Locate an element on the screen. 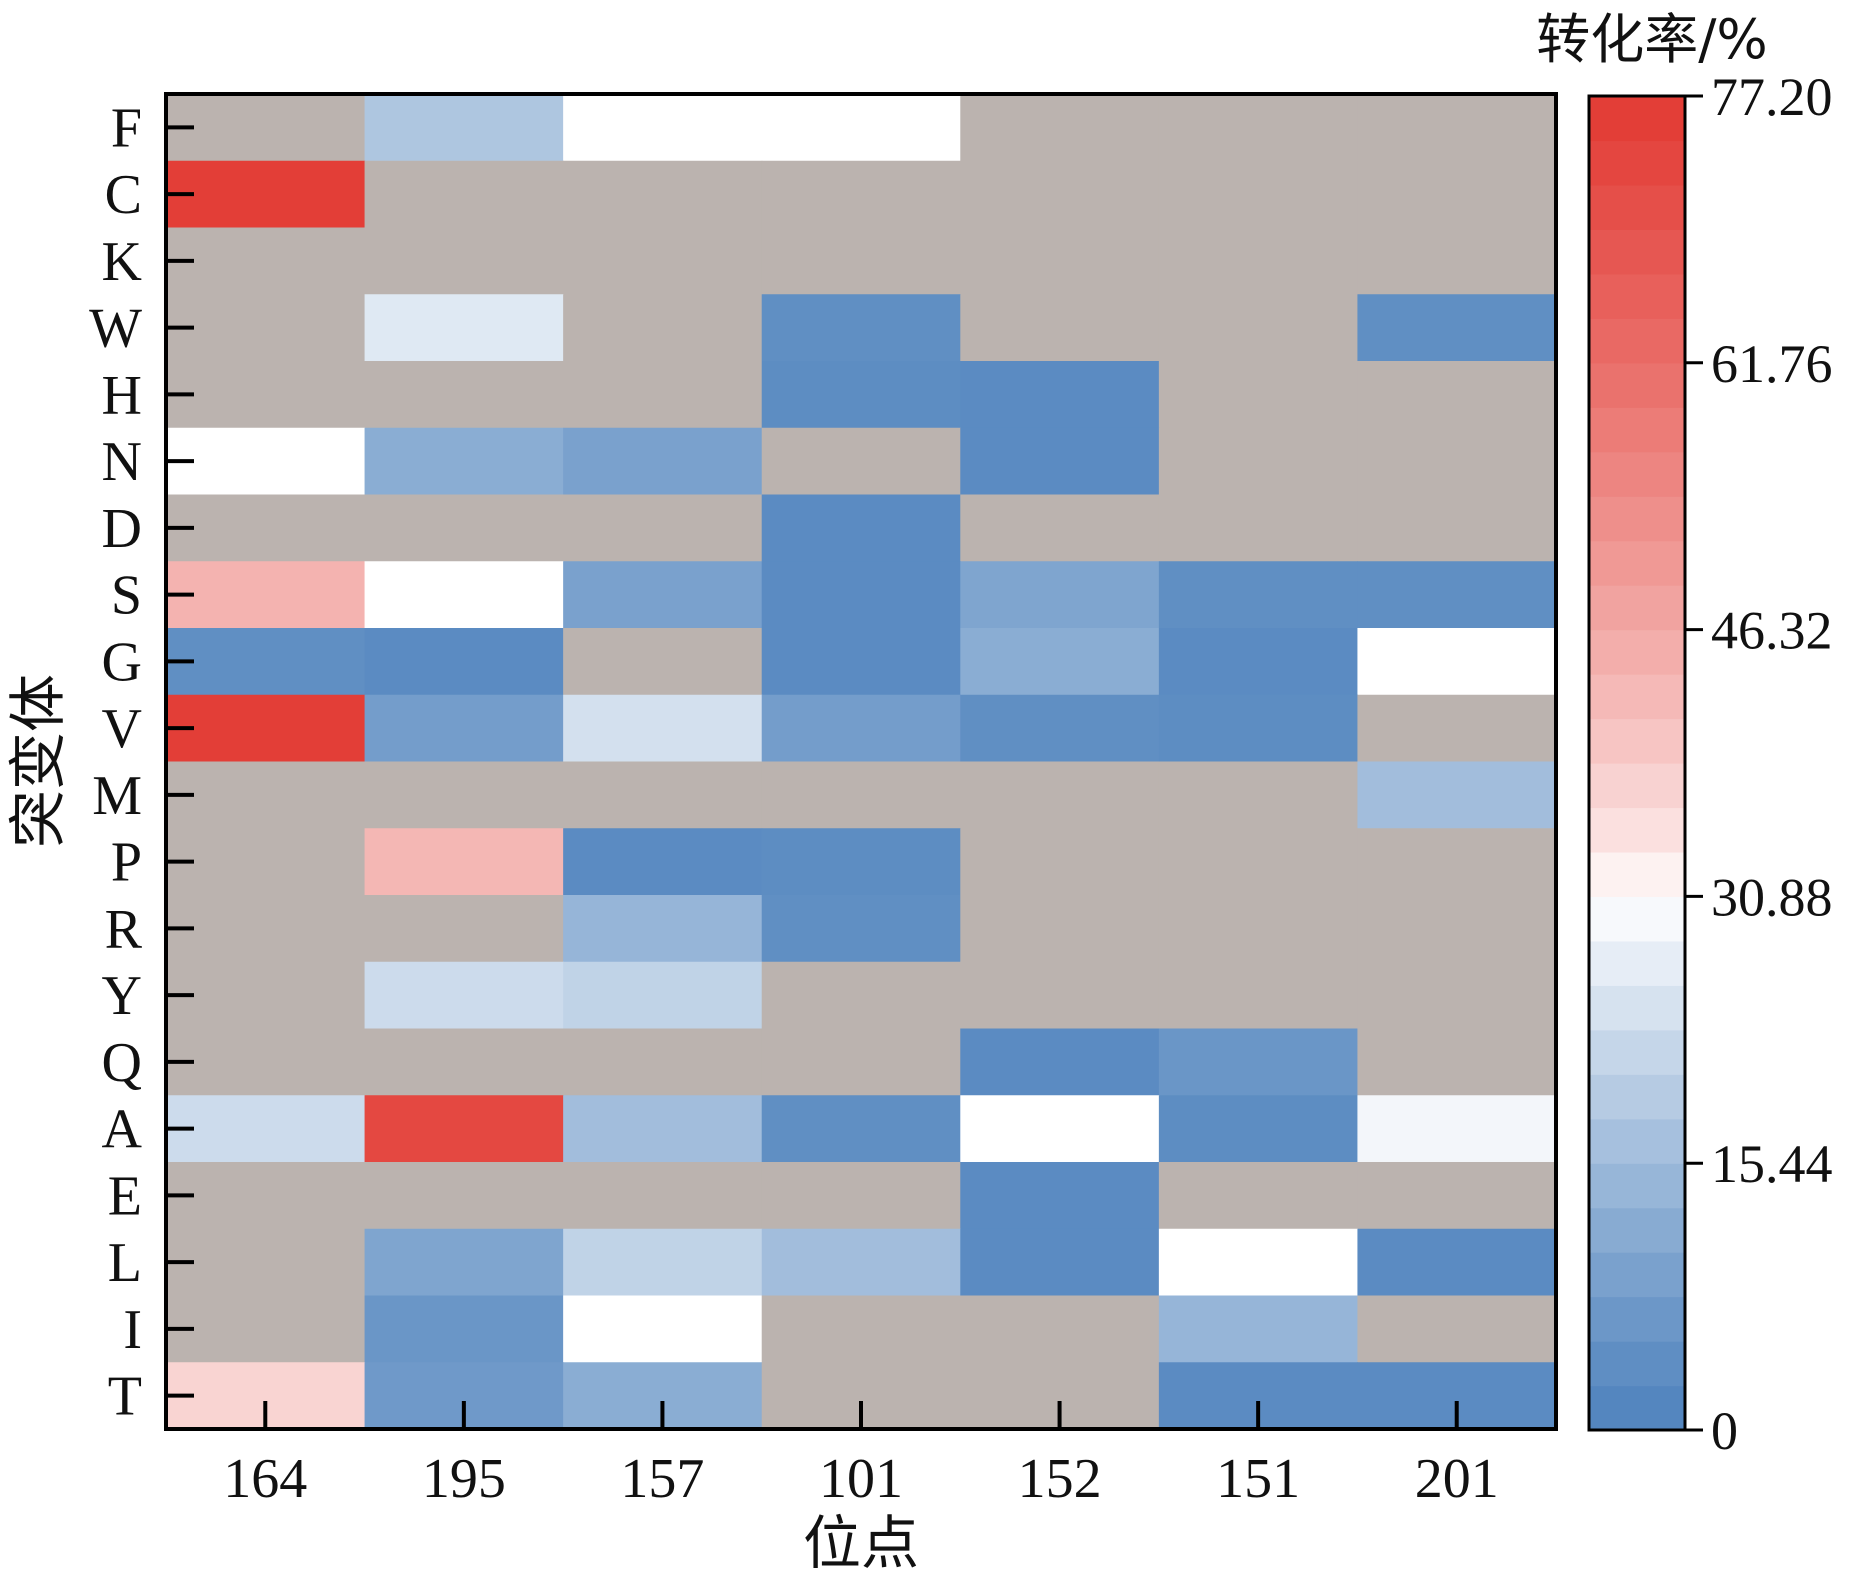 The height and width of the screenshot is (1577, 1867). colorbar-tick-label: 30.88 is located at coordinates (1772, 897).